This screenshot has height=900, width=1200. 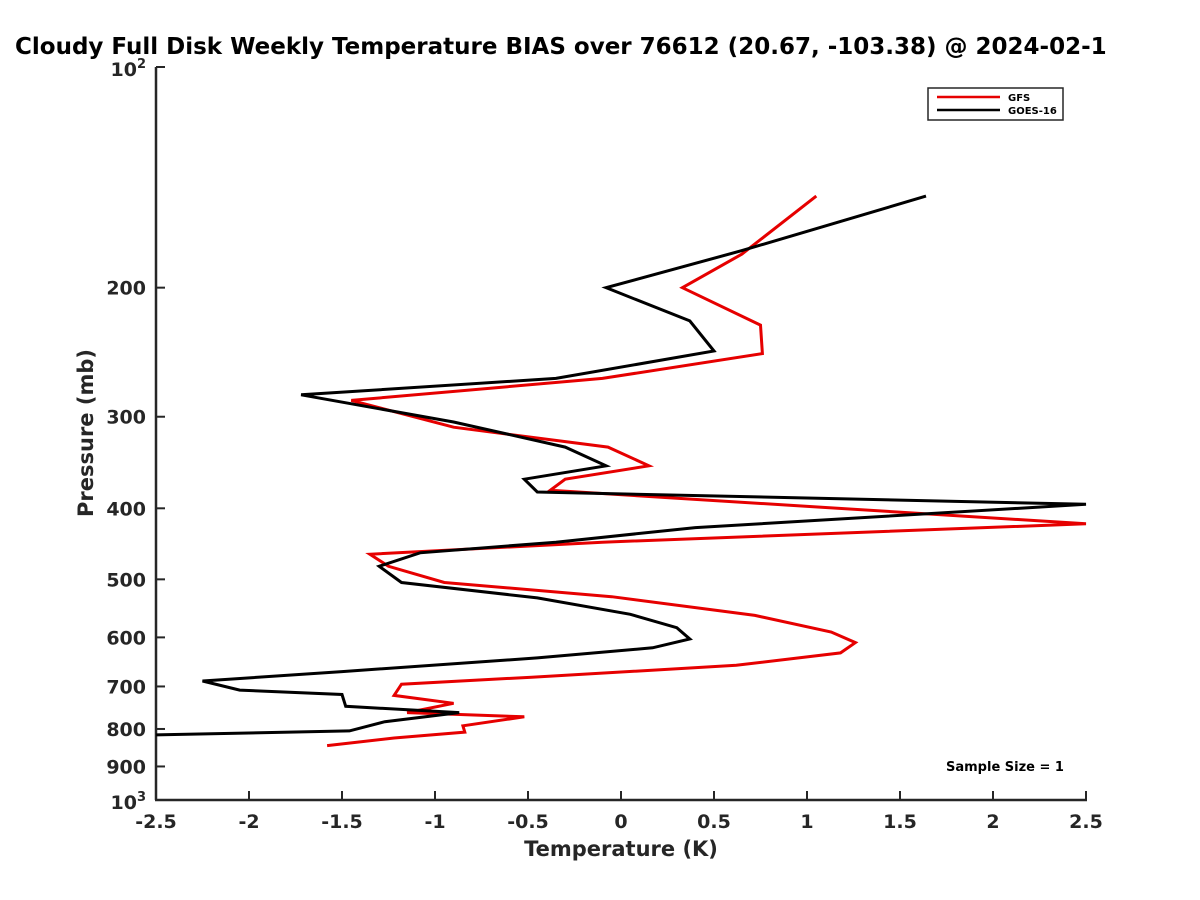 What do you see at coordinates (1086, 822) in the screenshot?
I see `x-tick-label: 2.5` at bounding box center [1086, 822].